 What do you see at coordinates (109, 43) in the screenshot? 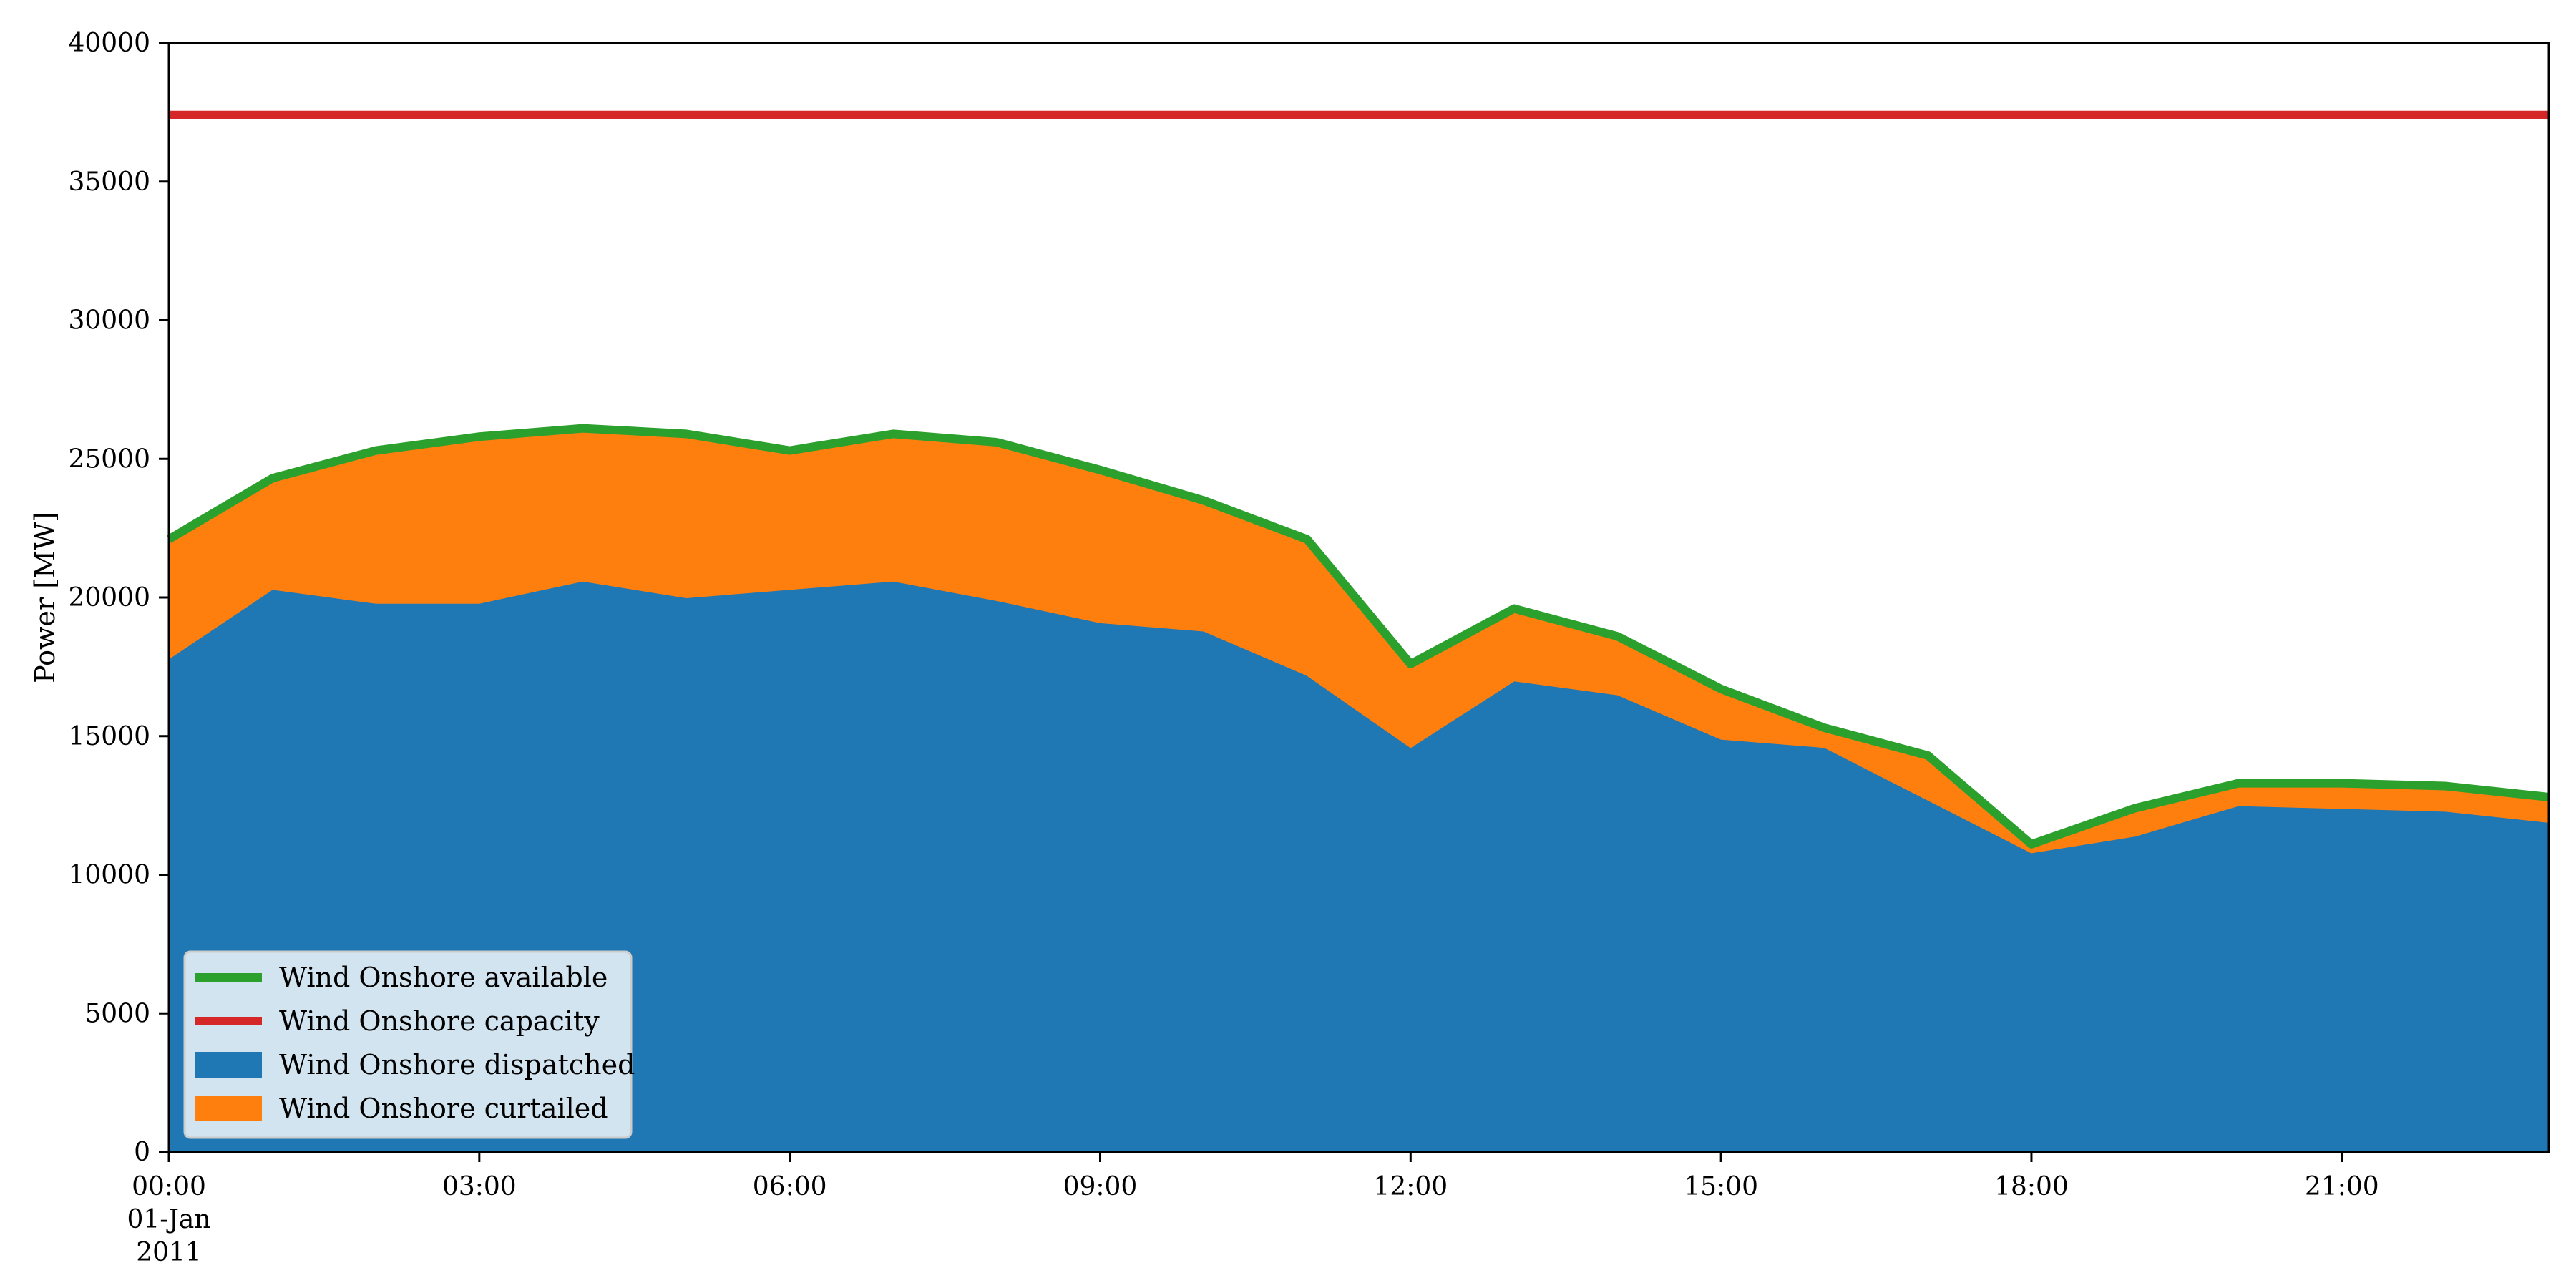
I see `y-tick-label: 40000` at bounding box center [109, 43].